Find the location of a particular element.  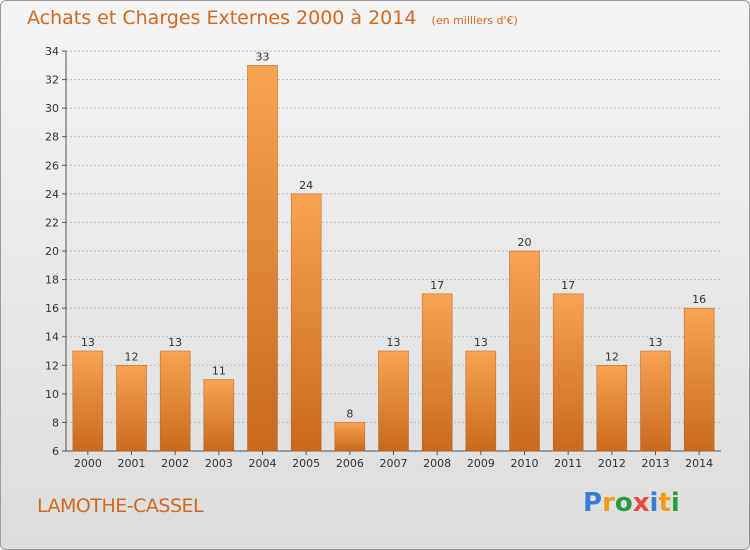

y-tick-label: 18 is located at coordinates (52, 280).